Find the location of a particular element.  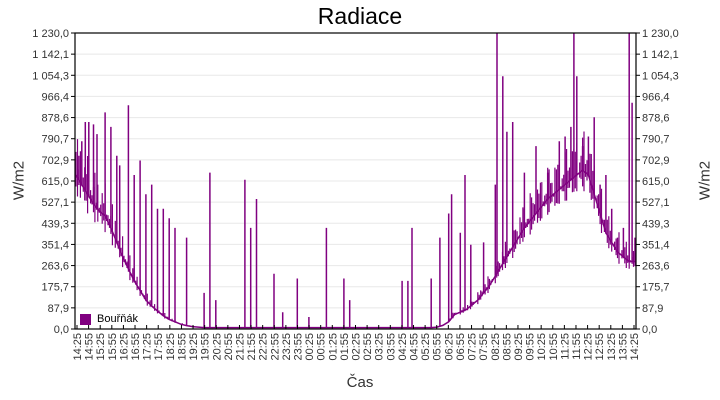

y-tick-label-left: 351,4 is located at coordinates (55, 245).